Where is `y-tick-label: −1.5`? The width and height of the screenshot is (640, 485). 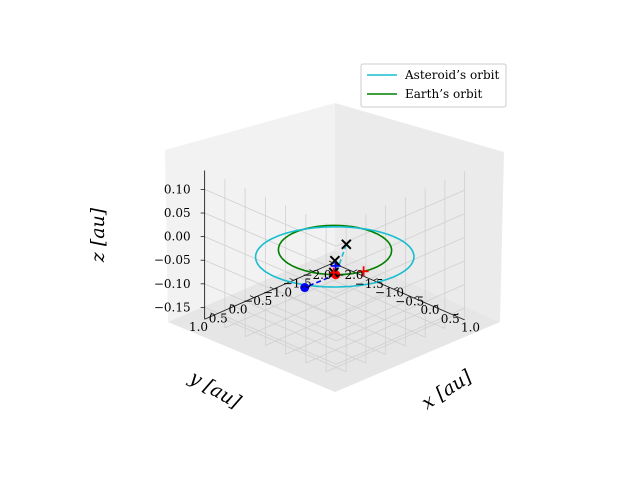 y-tick-label: −1.5 is located at coordinates (297, 284).